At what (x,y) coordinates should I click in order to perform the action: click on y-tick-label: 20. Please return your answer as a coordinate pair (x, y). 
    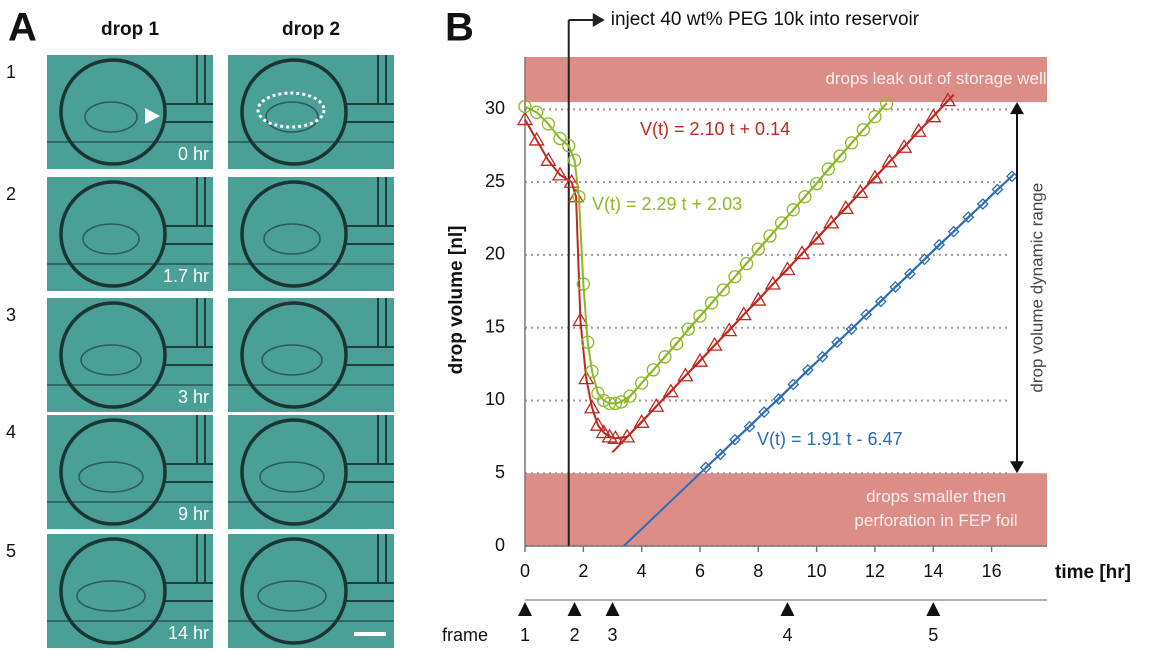
    Looking at the image, I should click on (495, 254).